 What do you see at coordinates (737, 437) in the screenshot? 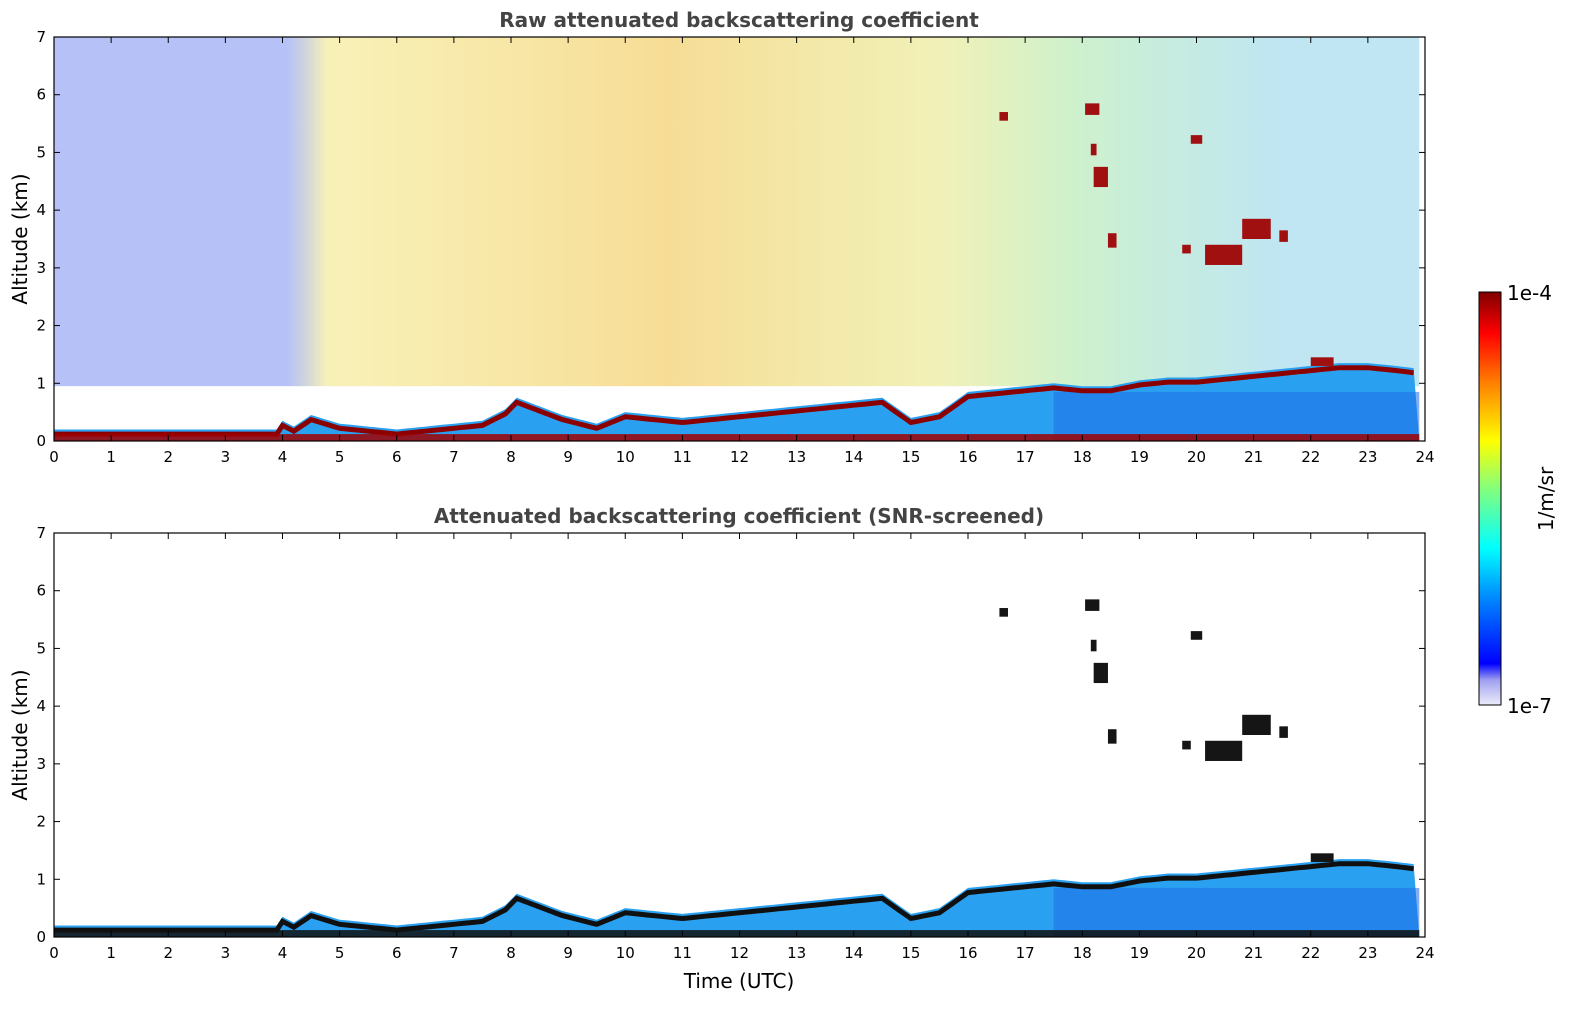
I see `surface-layer` at bounding box center [737, 437].